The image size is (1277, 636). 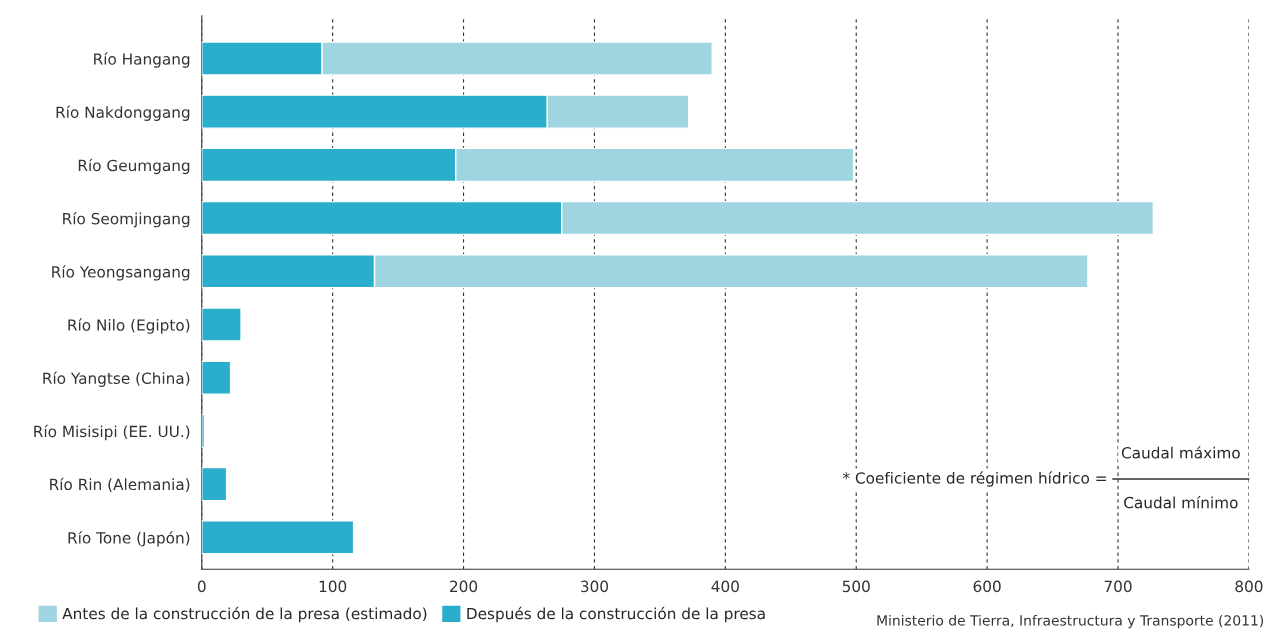 What do you see at coordinates (1070, 621) in the screenshot?
I see `text: Ministerio de Tierra, Infraestructura y Transporte (2011)` at bounding box center [1070, 621].